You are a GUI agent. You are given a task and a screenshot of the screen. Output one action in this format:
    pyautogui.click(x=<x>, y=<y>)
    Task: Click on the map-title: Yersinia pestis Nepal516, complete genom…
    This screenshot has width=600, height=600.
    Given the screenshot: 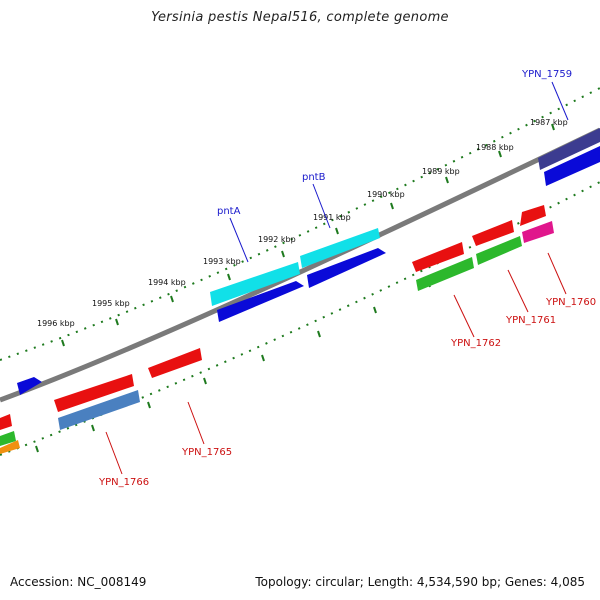 What is the action you would take?
    pyautogui.click(x=300, y=17)
    